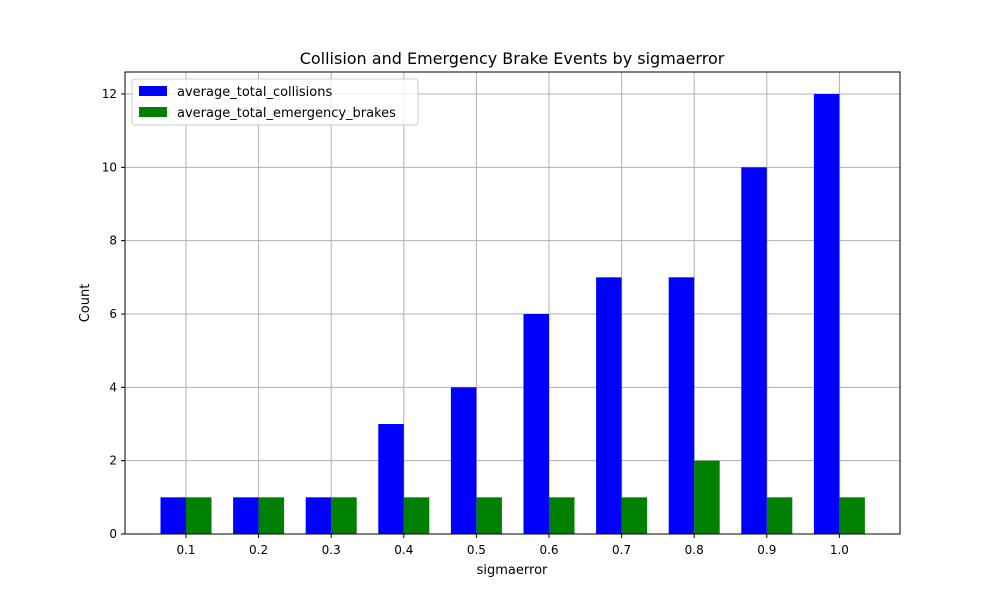 The height and width of the screenshot is (600, 1000). I want to click on legend-box, so click(275, 102).